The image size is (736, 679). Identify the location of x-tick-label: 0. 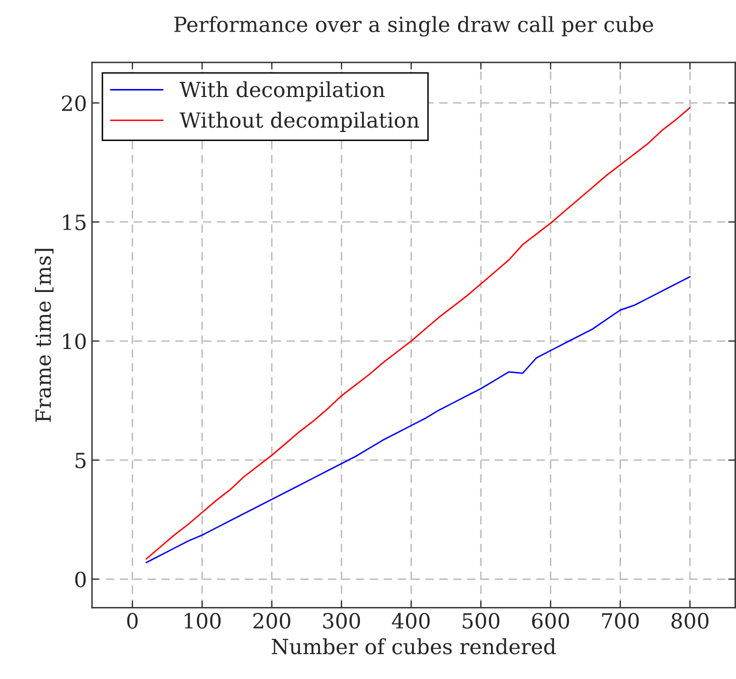
(132, 620).